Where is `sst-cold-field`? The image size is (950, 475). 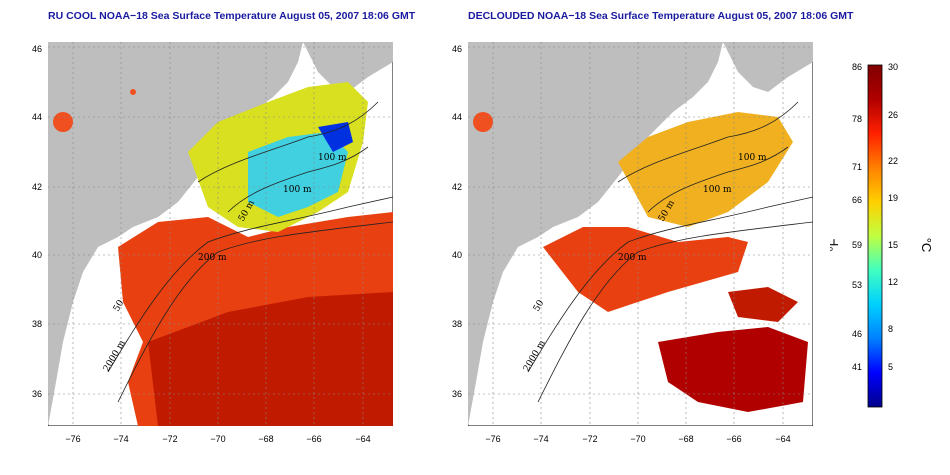 sst-cold-field is located at coordinates (298, 174).